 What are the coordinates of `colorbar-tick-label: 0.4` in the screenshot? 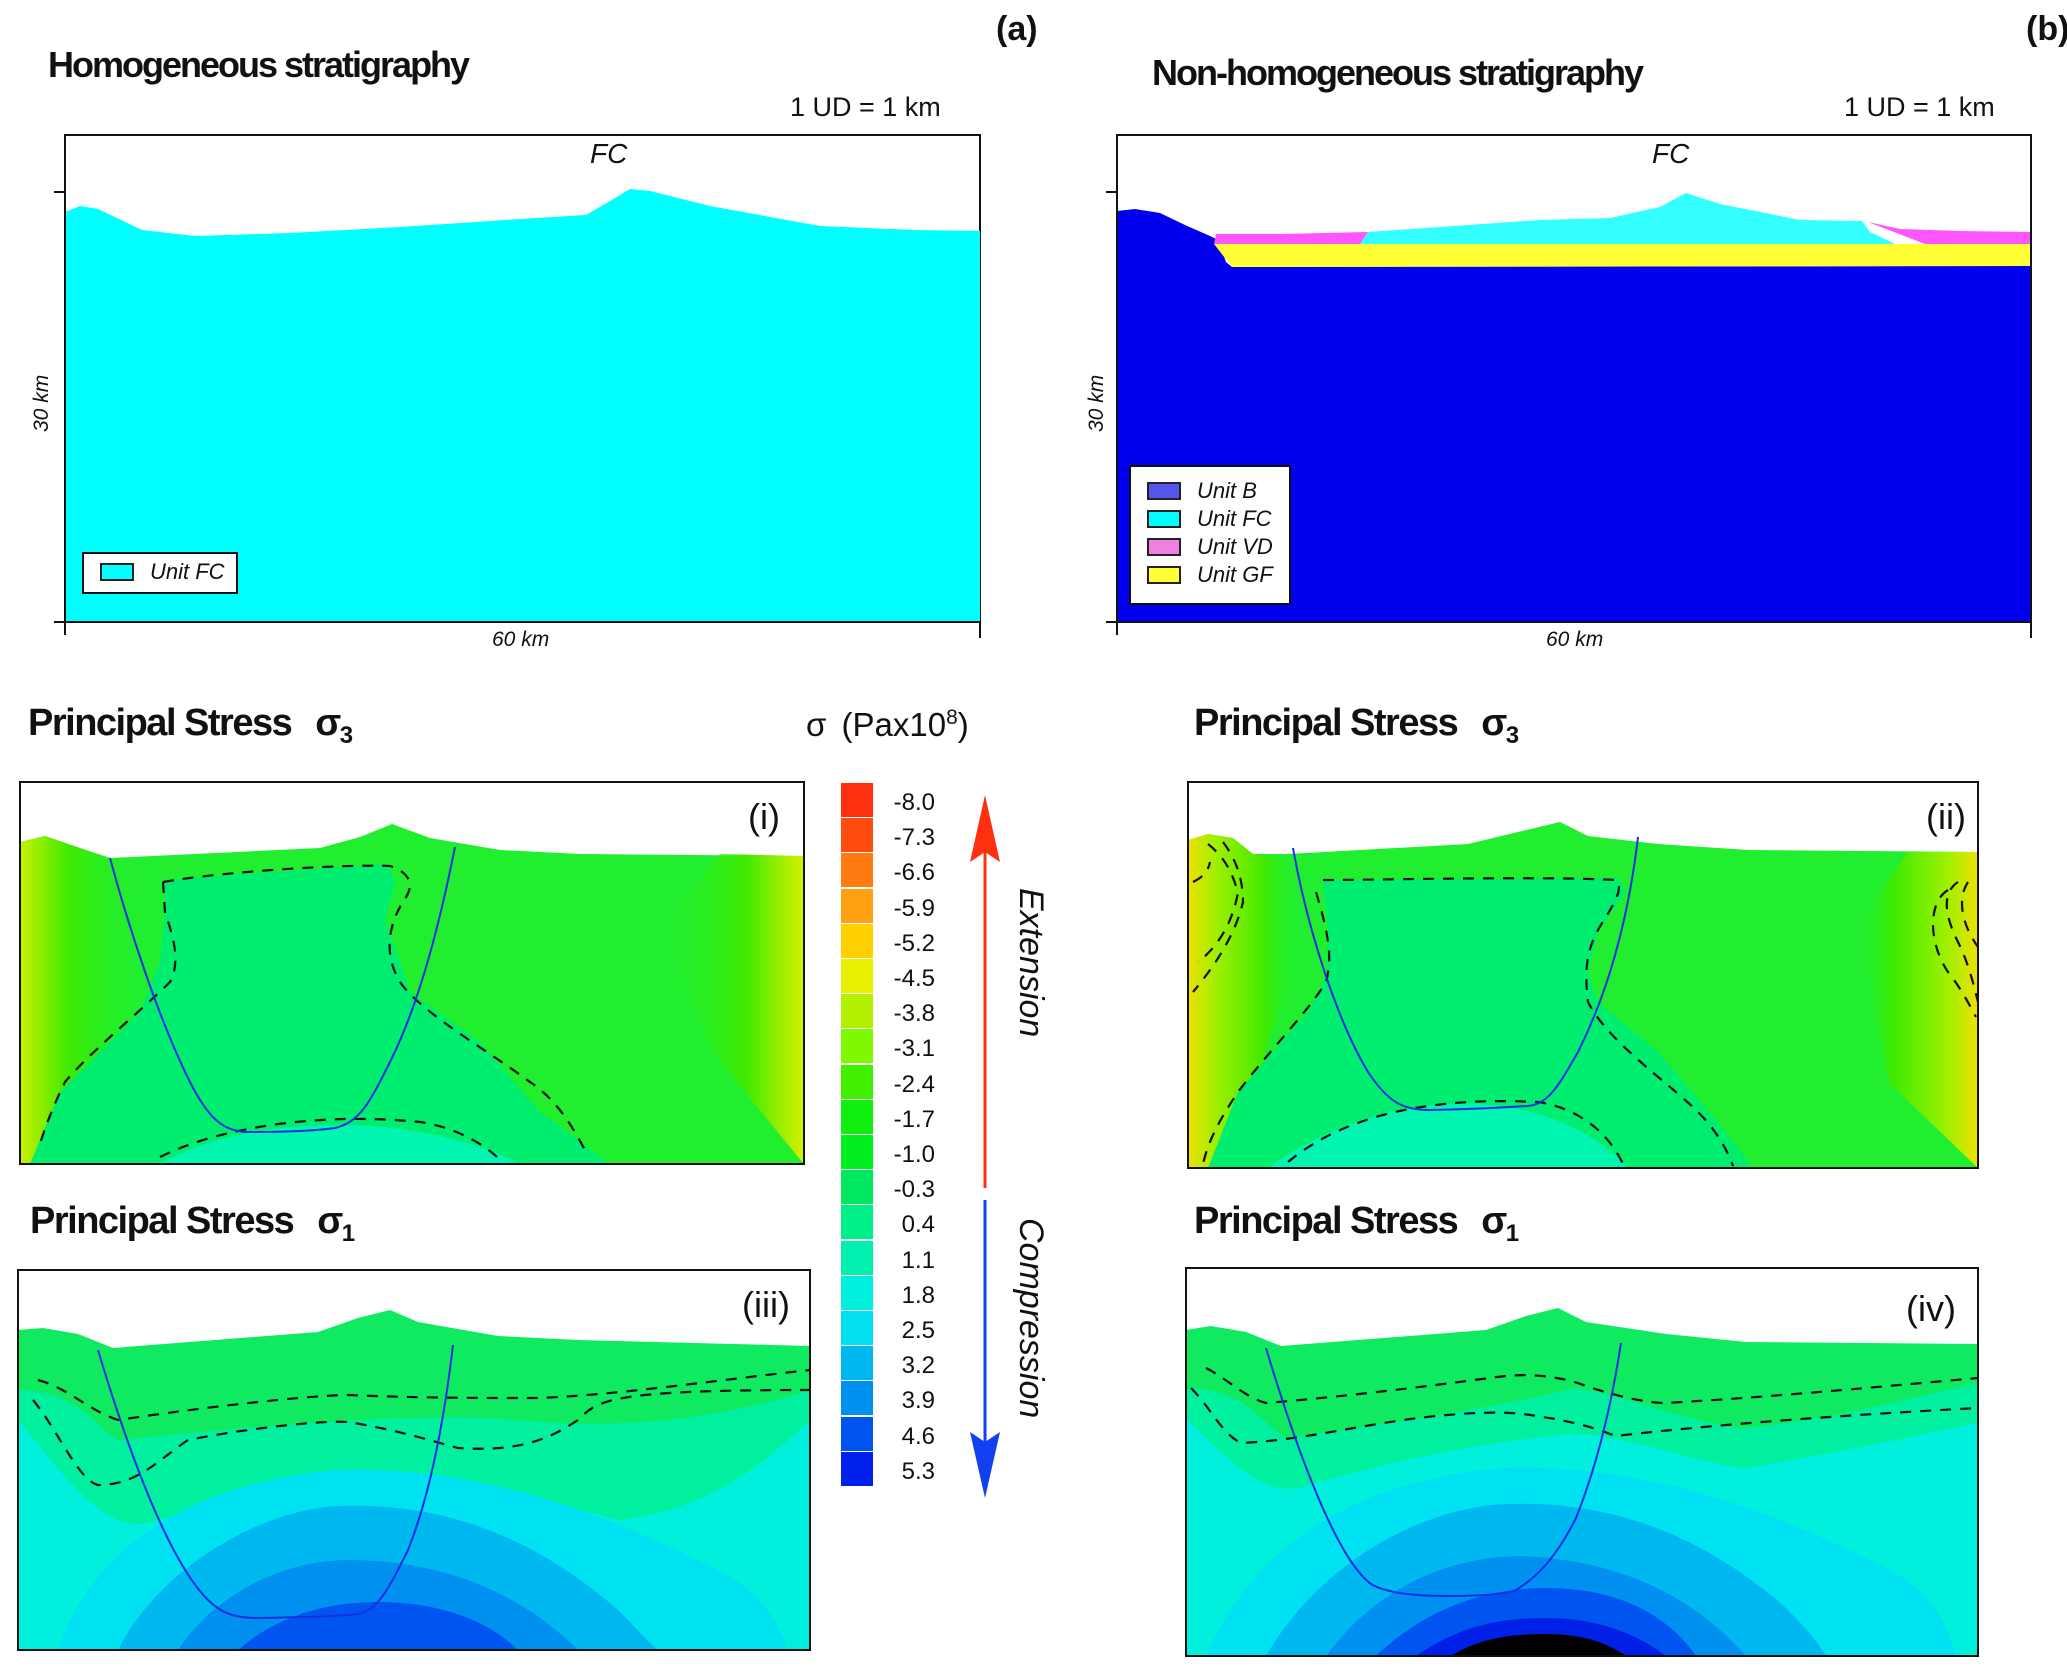 It's located at (918, 1225).